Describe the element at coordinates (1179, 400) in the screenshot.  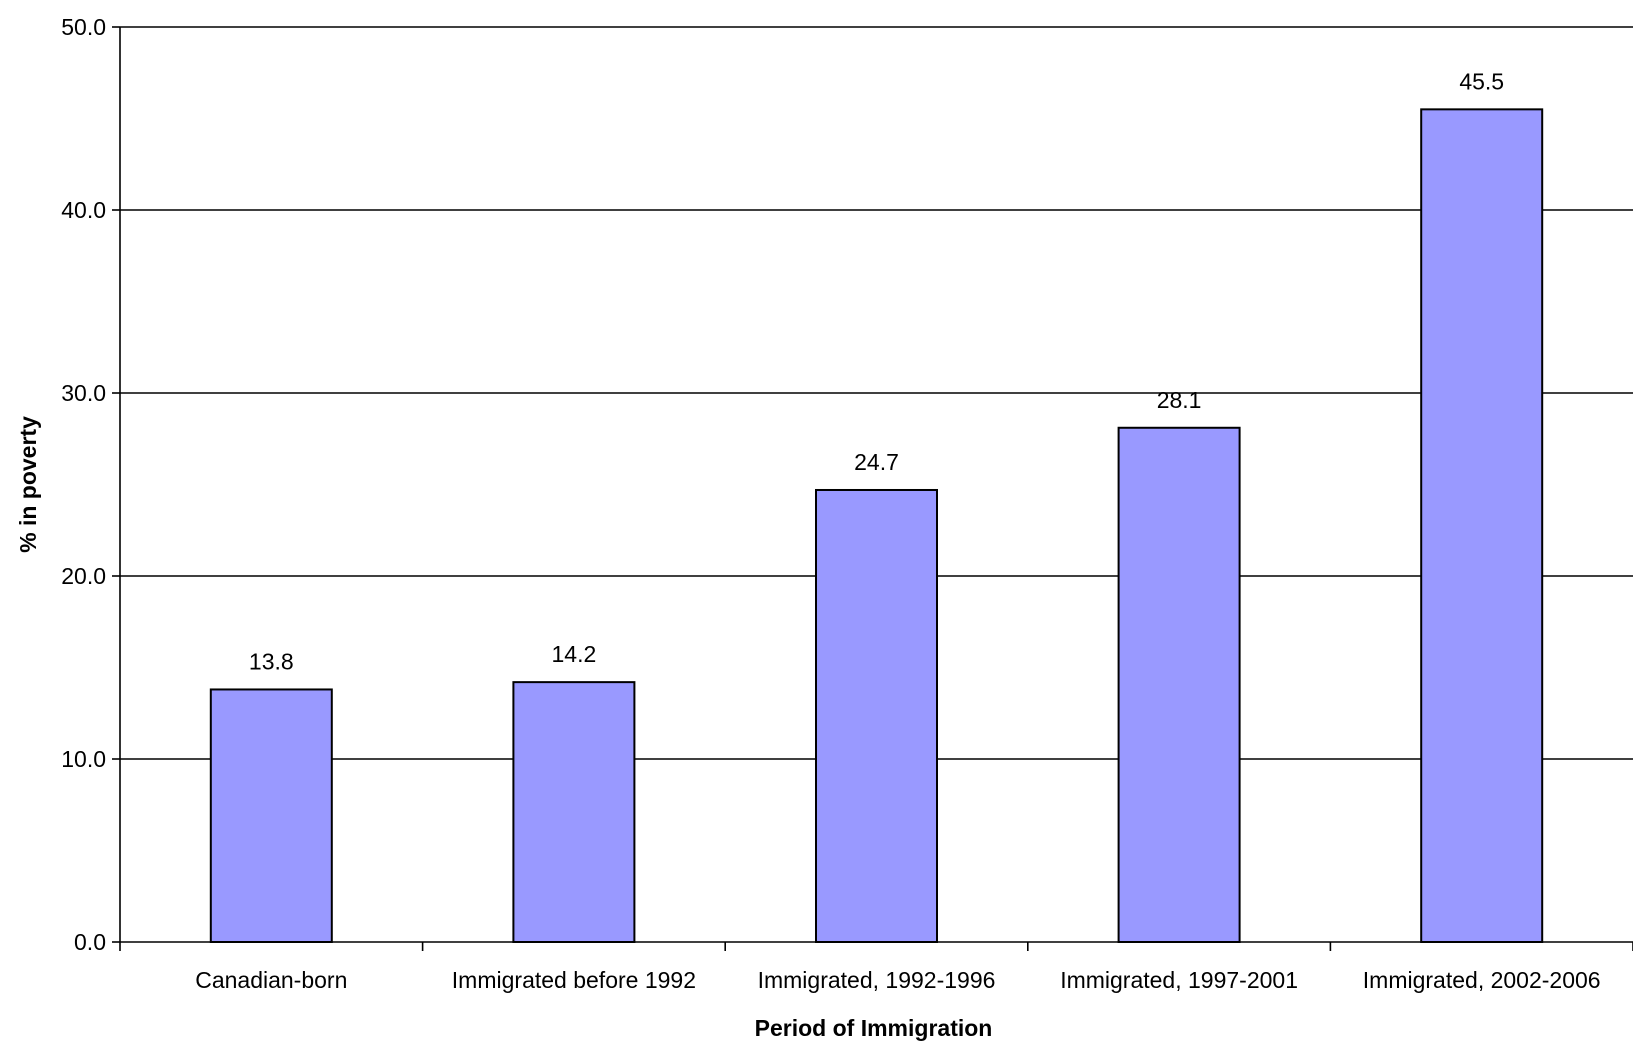
I see `data-label-3: 28.1` at that location.